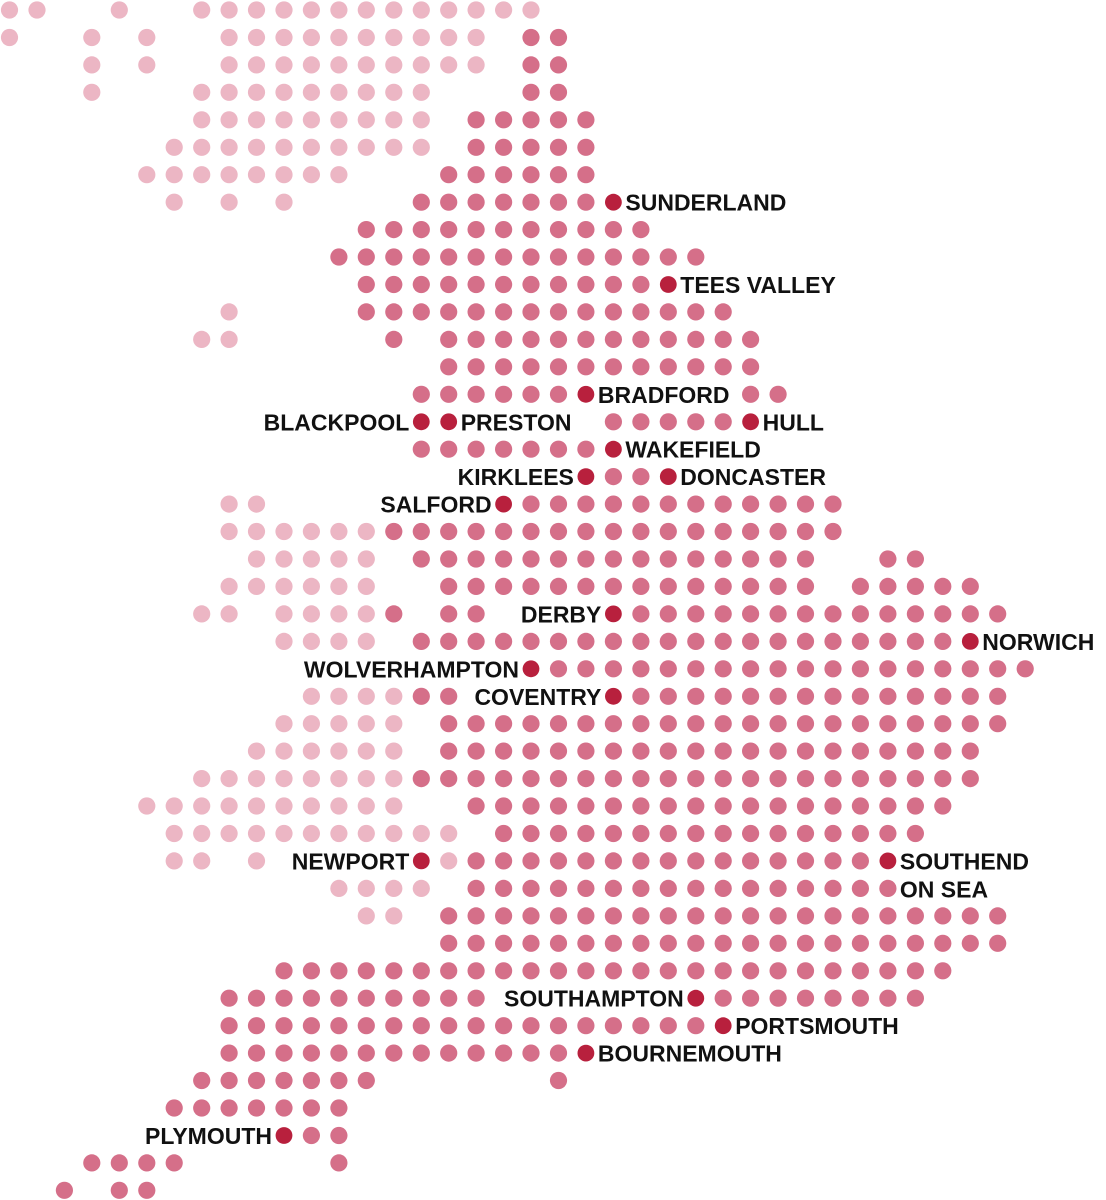 The image size is (1106, 1200). What do you see at coordinates (435, 505) in the screenshot?
I see `city-label-line: SALFORD` at bounding box center [435, 505].